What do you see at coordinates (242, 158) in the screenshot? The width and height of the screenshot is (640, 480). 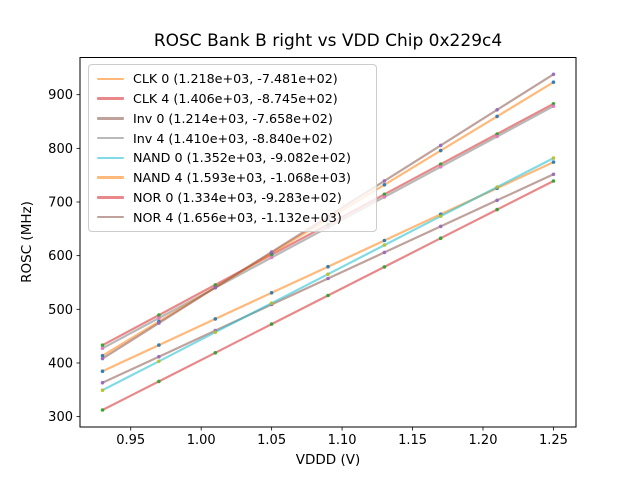 I see `legend-entry-label: NAND 0 (1.352e+03, -9.082e+02)` at bounding box center [242, 158].